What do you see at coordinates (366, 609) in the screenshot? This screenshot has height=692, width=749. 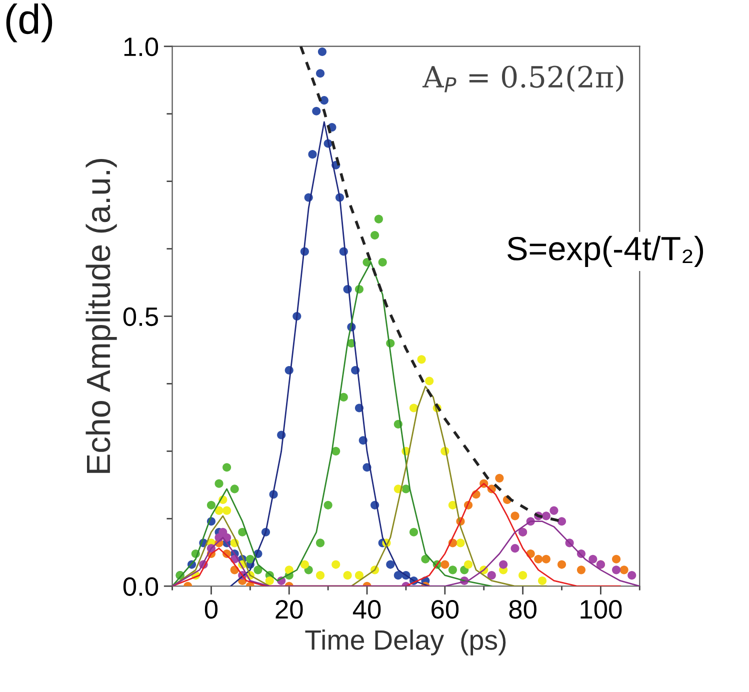 I see `x-tick-label: 40` at bounding box center [366, 609].